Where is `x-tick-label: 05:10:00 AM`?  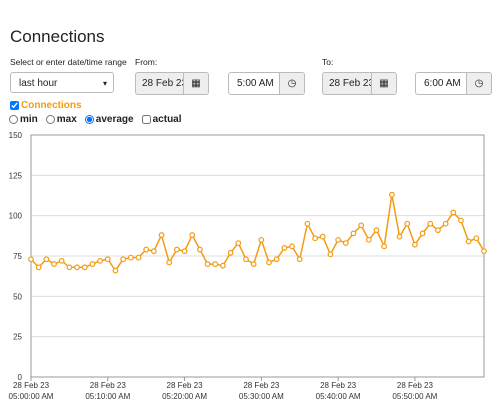 x-tick-label: 05:10:00 AM is located at coordinates (107, 396).